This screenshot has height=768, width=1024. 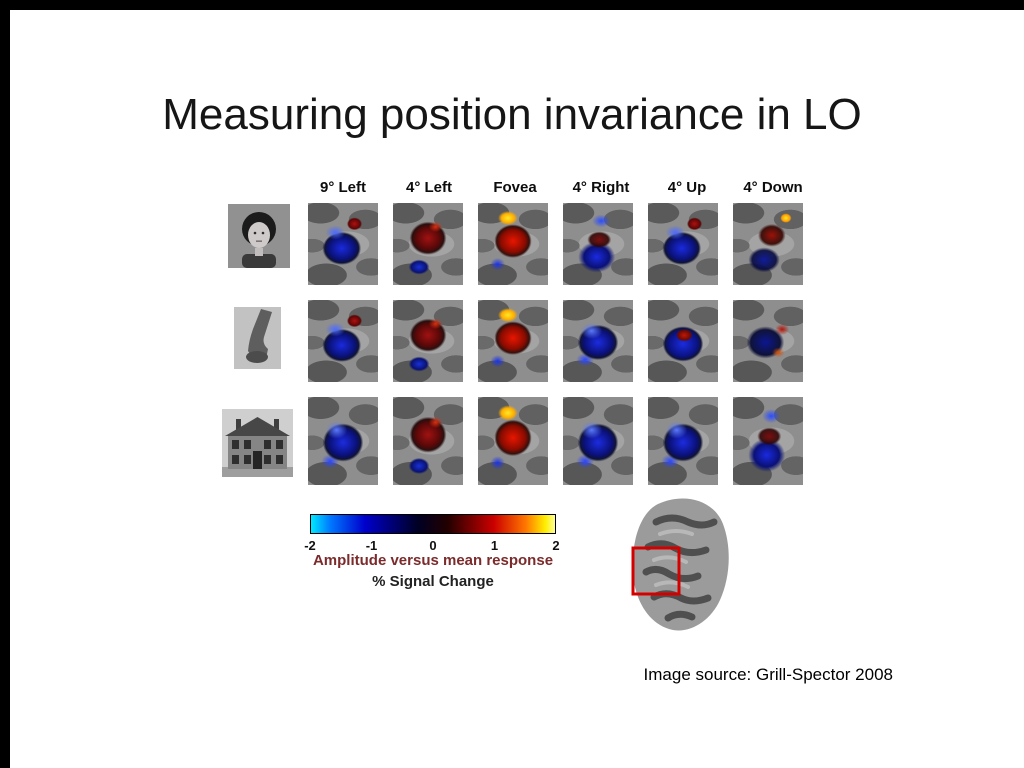 What do you see at coordinates (601, 187) in the screenshot?
I see `column-header: 4° Right` at bounding box center [601, 187].